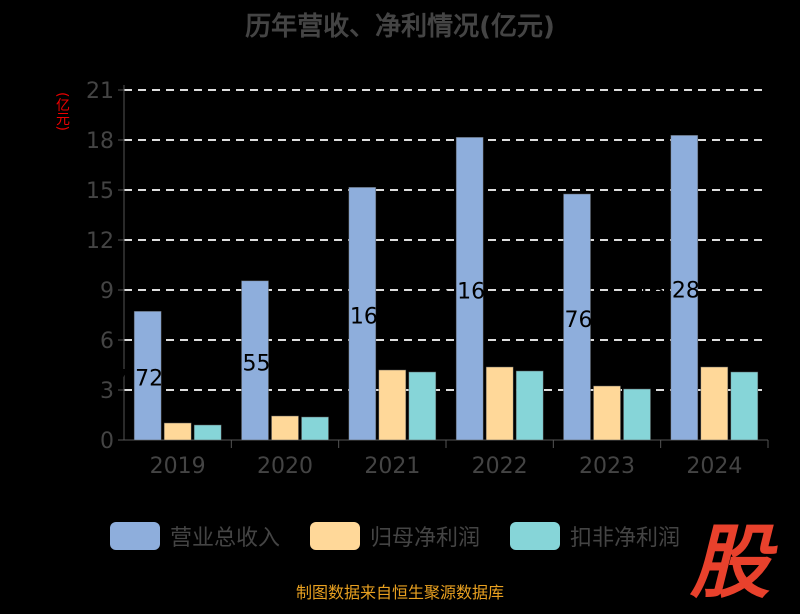  I want to click on source-footer: 制图数据来自恒生聚源数据库, so click(399, 592).